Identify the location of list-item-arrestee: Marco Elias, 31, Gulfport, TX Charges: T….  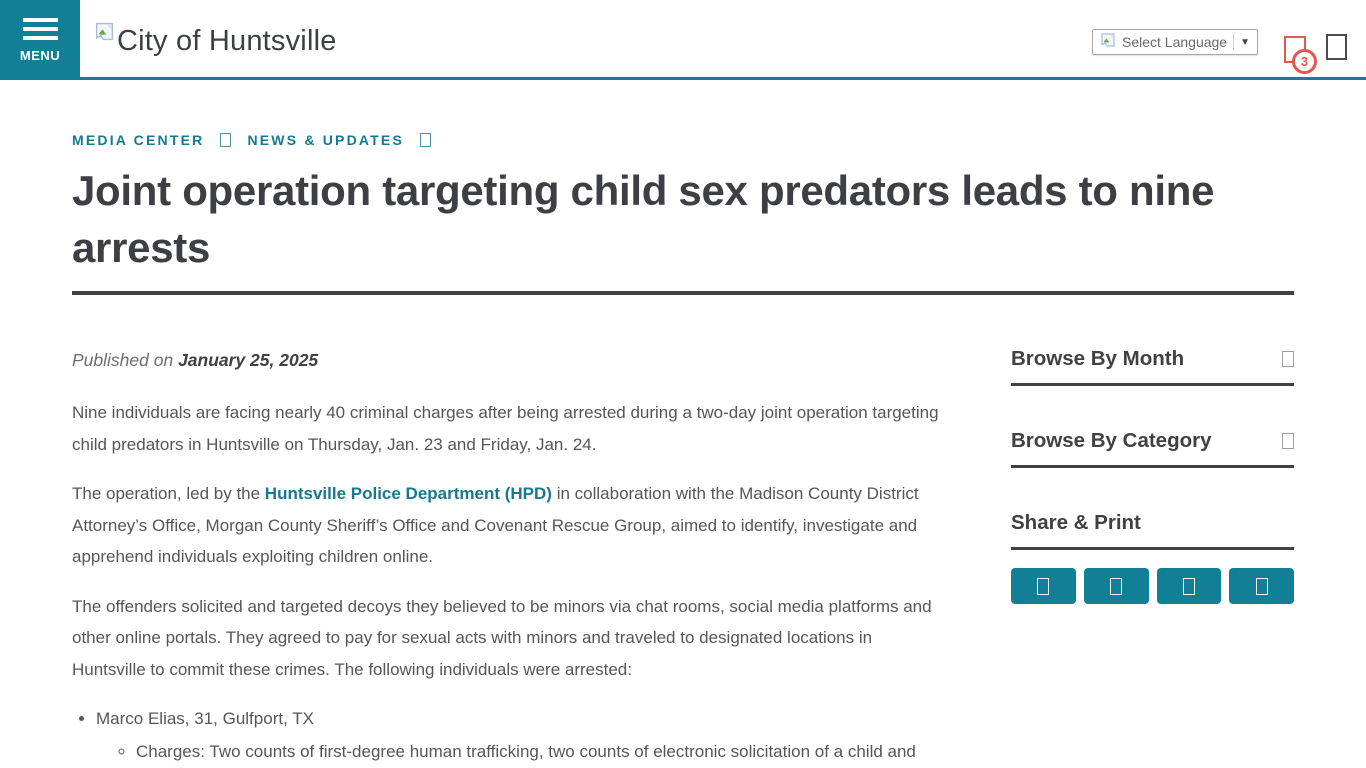
(518, 735).